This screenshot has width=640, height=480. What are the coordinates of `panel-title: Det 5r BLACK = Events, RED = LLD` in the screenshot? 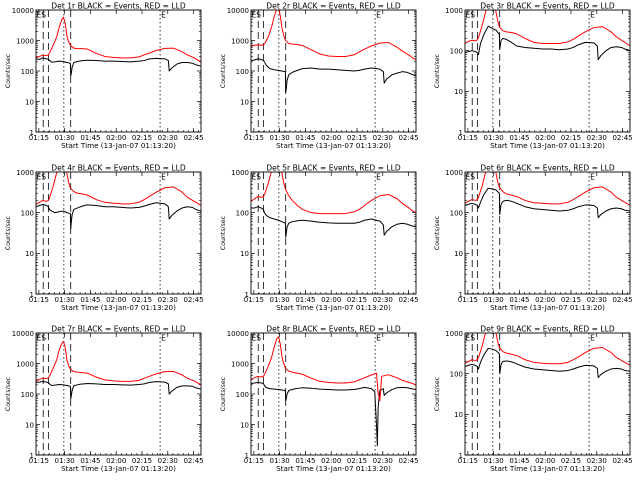 It's located at (333, 168).